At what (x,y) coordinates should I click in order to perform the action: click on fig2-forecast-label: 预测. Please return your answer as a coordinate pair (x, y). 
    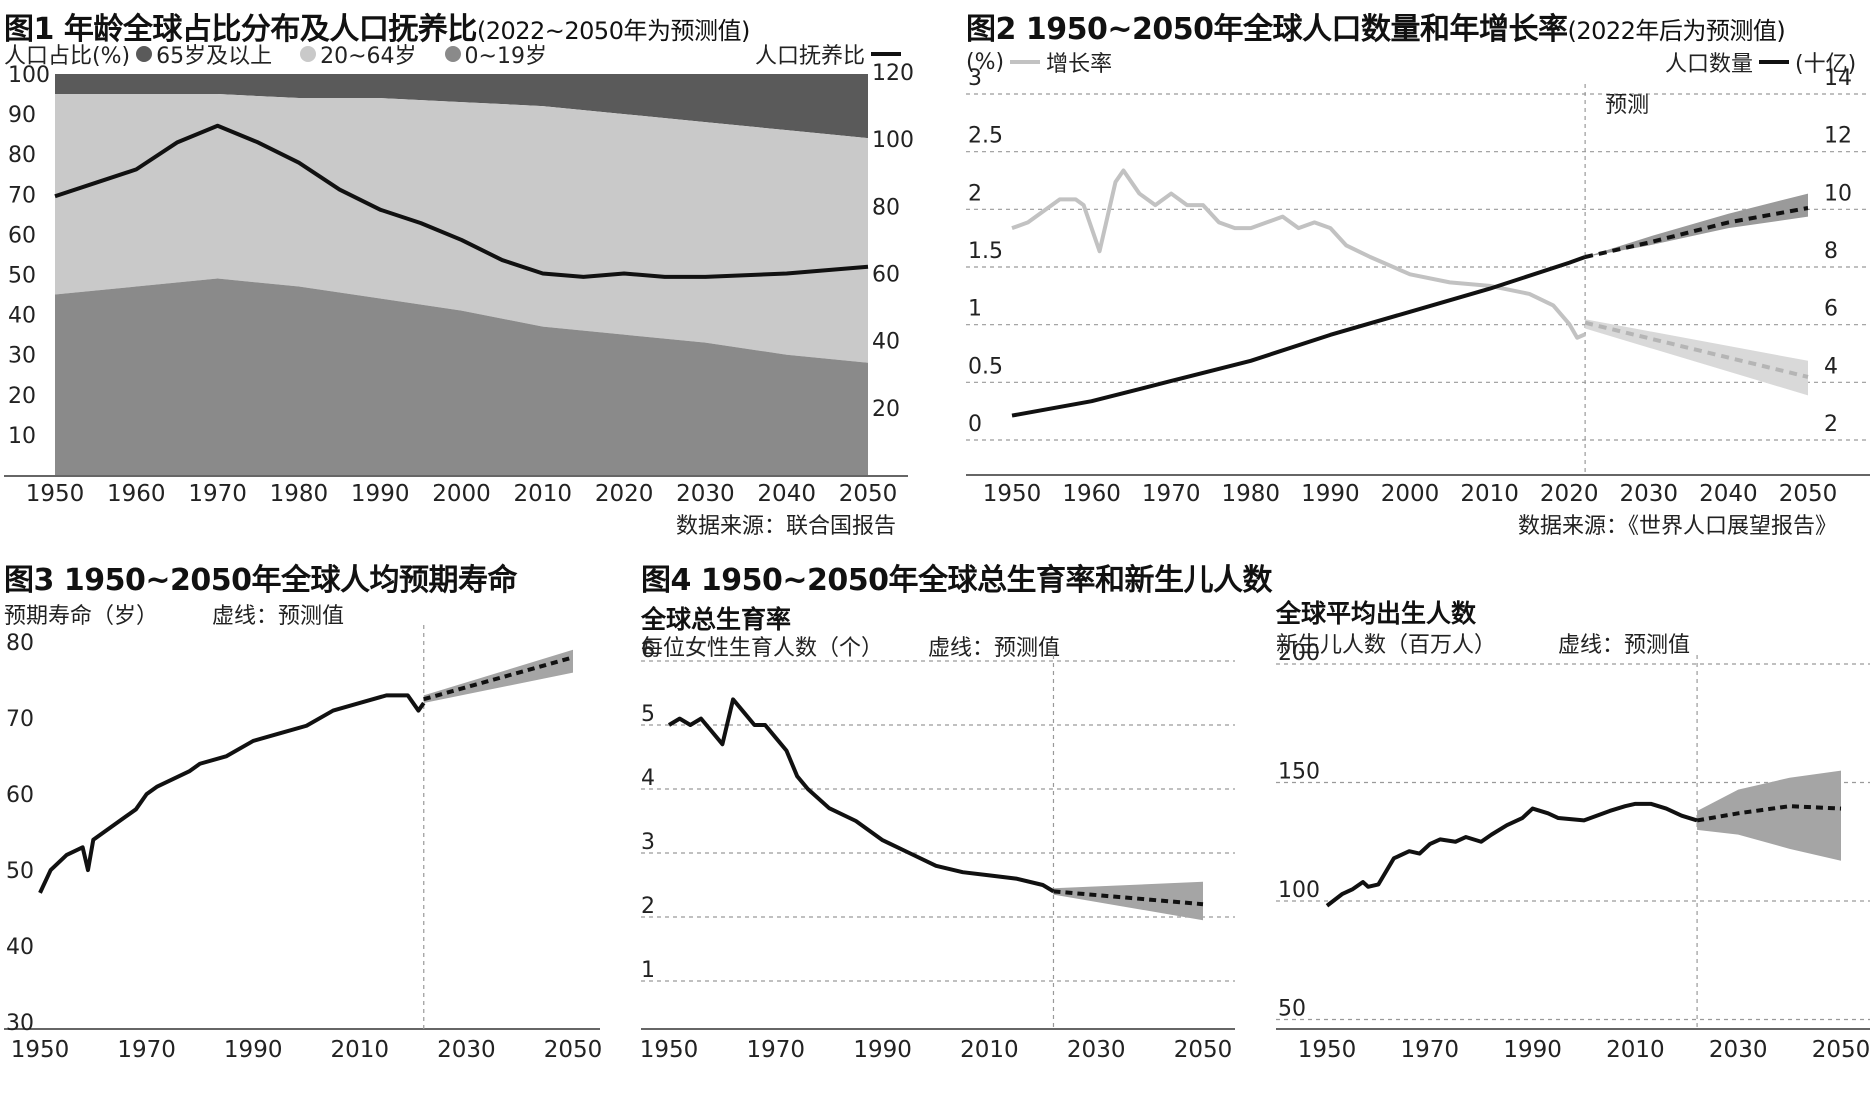
    Looking at the image, I should click on (1627, 105).